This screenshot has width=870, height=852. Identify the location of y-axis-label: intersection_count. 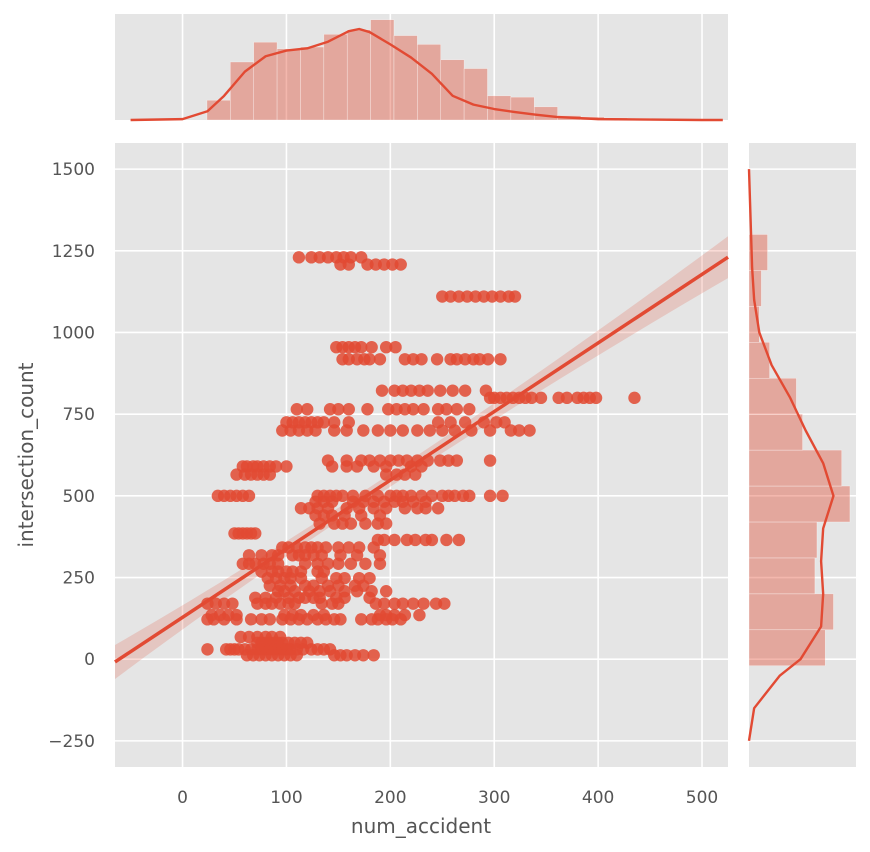
(26, 454).